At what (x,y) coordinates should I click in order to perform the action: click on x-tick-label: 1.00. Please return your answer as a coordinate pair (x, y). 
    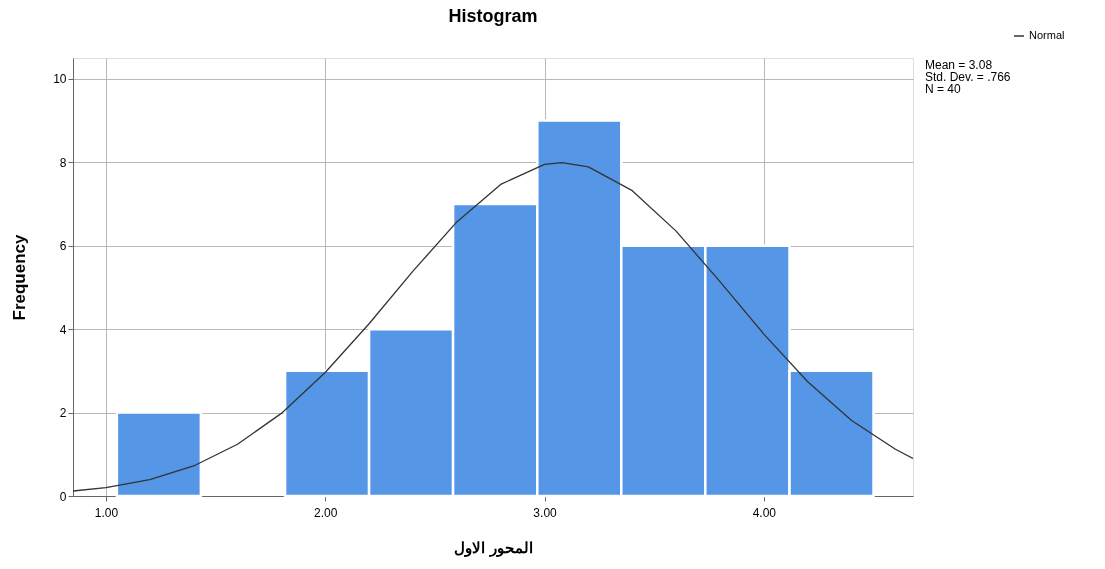
    Looking at the image, I should click on (106, 512).